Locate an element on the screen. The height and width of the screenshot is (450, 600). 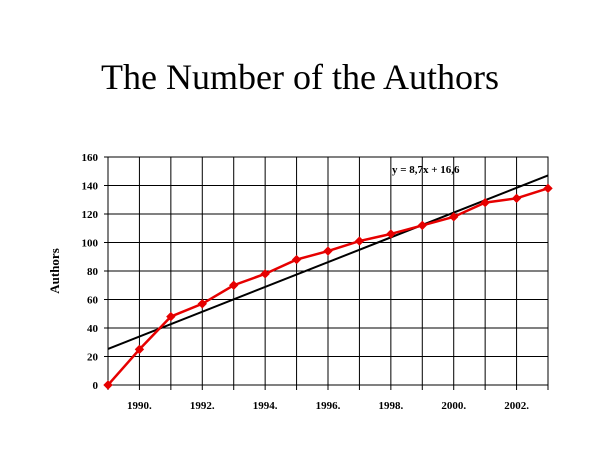
x-tick-label: 1994. is located at coordinates (265, 406).